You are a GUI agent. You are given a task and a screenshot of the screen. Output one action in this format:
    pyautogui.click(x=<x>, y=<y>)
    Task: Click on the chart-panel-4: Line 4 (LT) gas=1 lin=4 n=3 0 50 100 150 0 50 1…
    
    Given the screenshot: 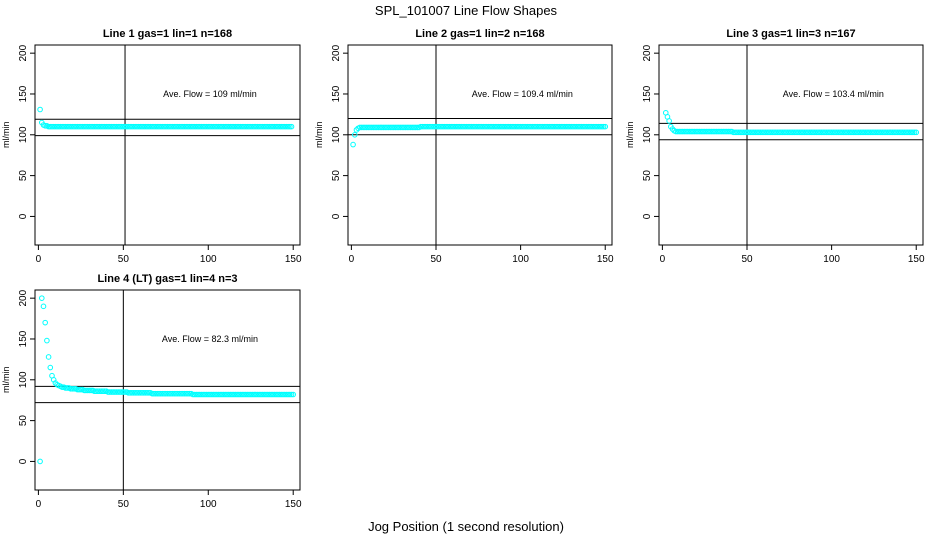 What is the action you would take?
    pyautogui.click(x=151, y=391)
    